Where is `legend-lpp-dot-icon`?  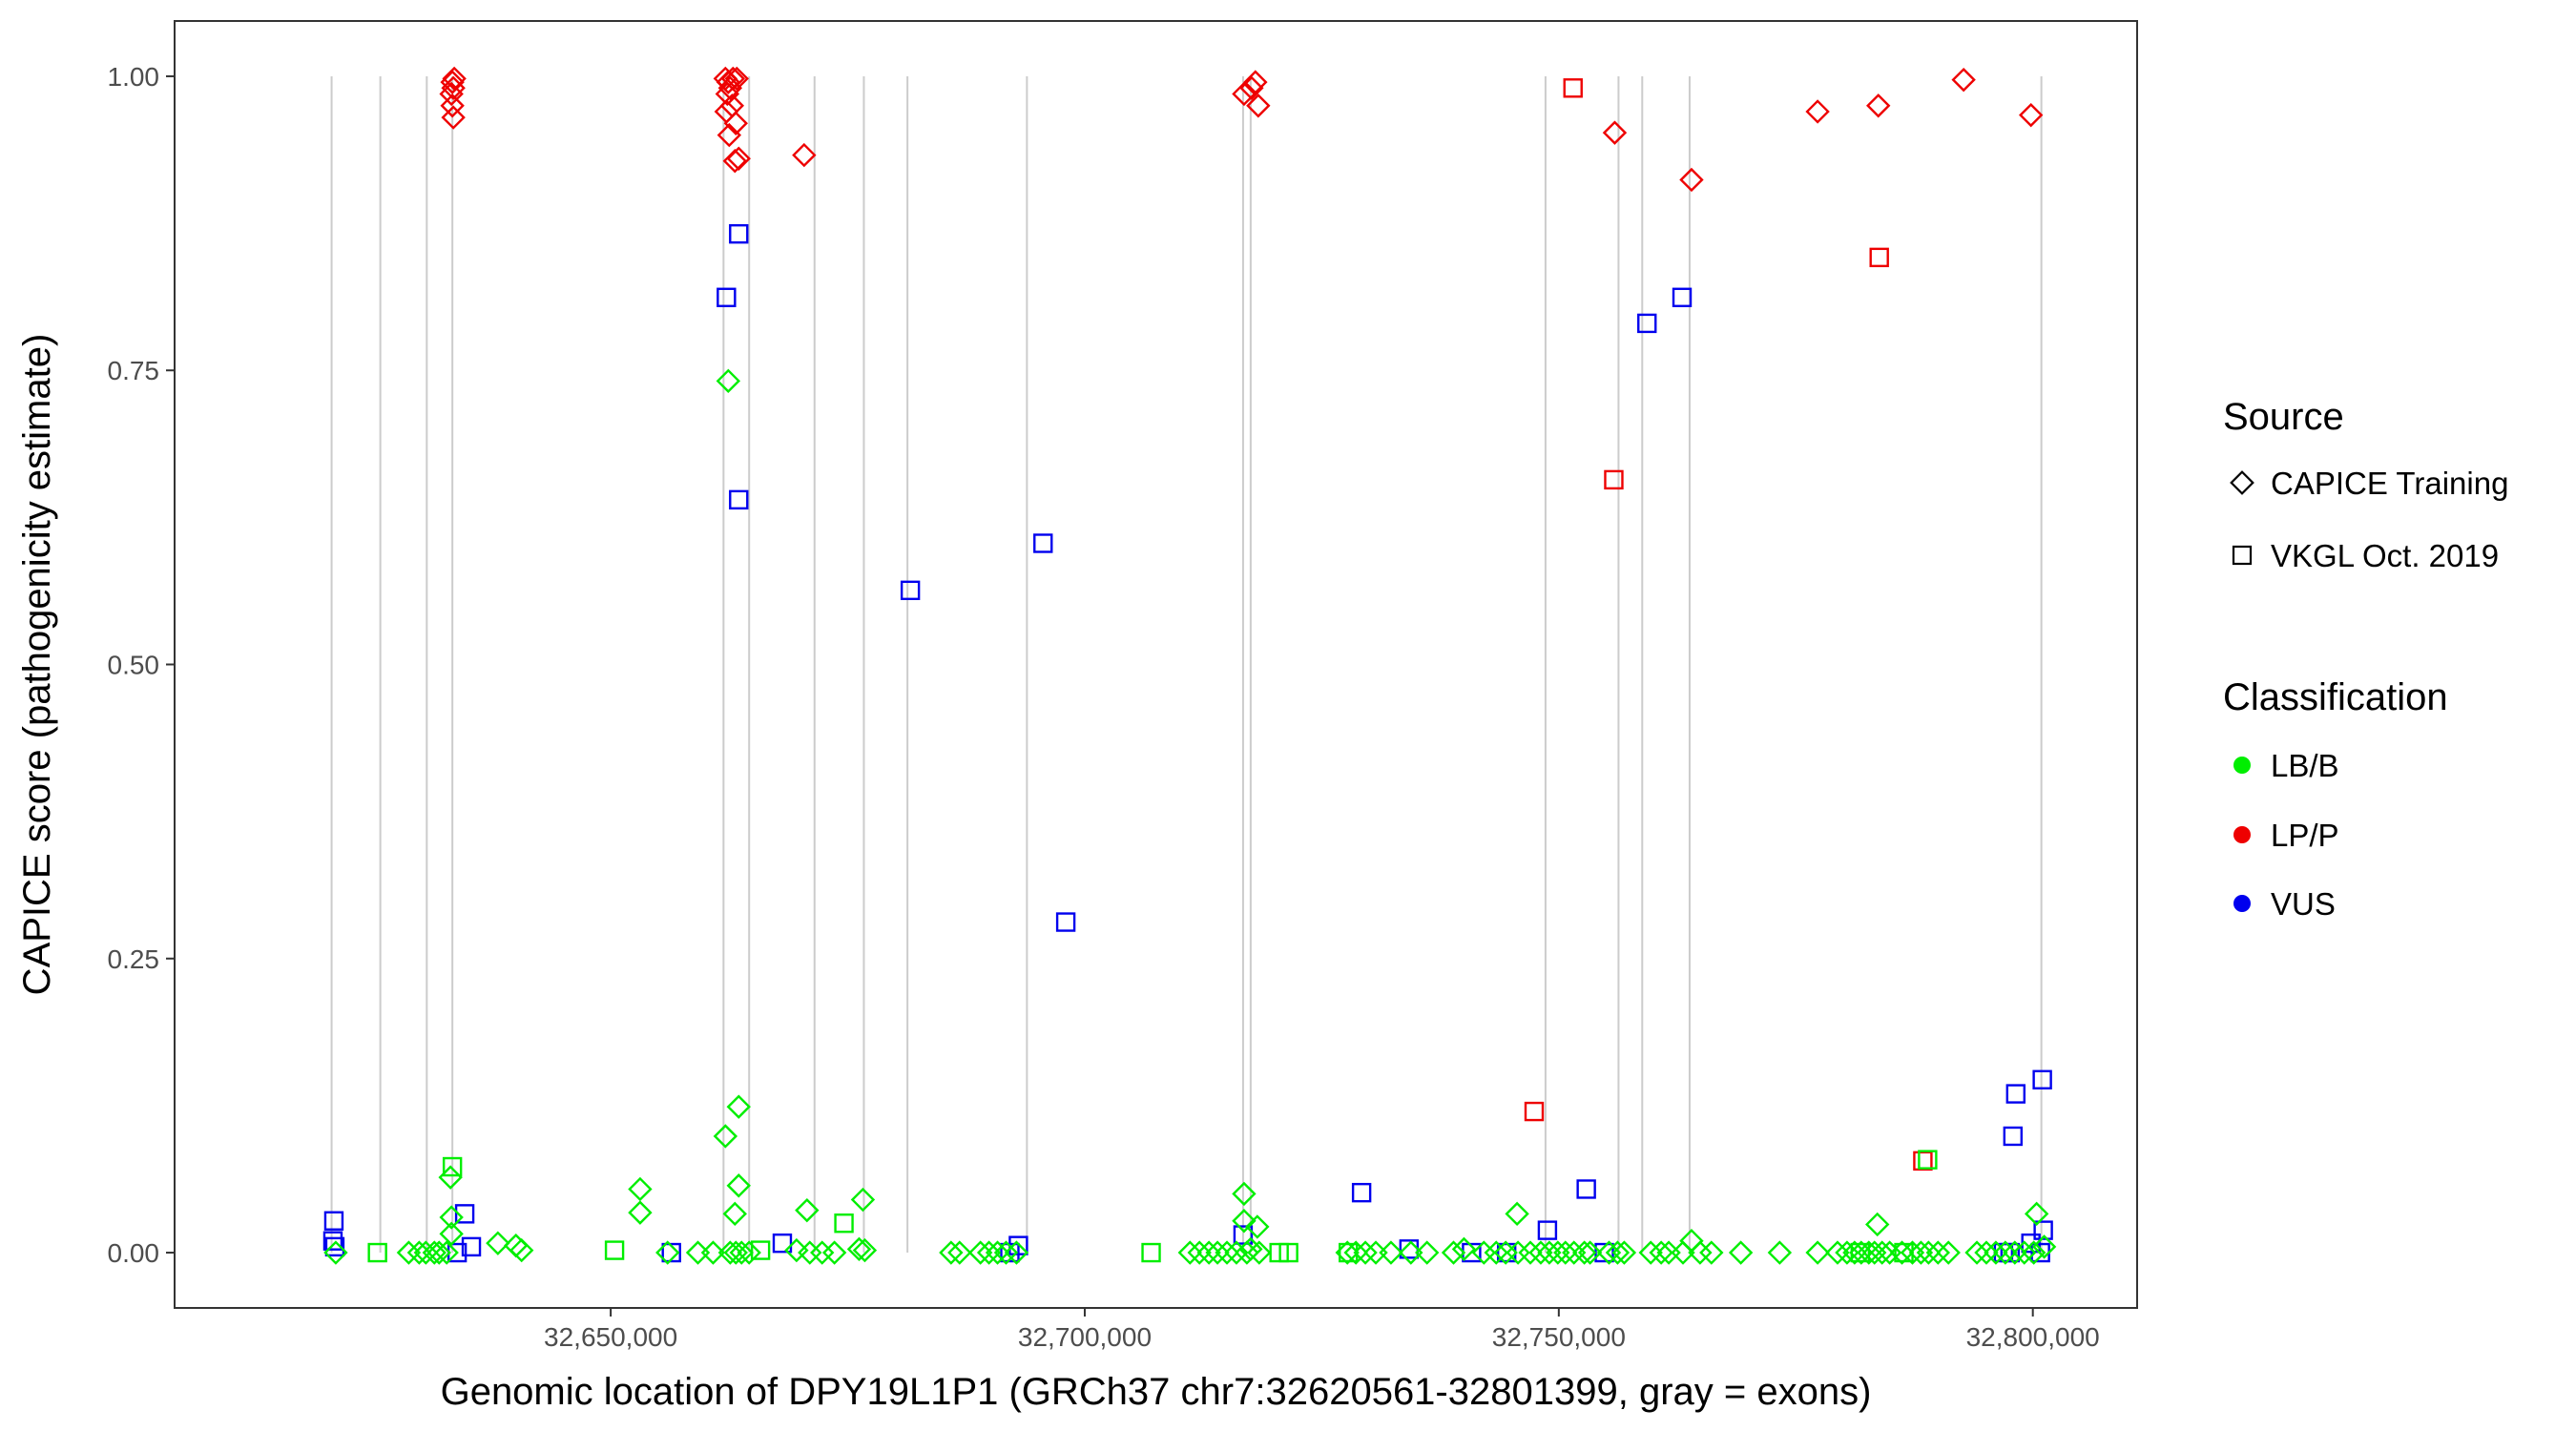 legend-lpp-dot-icon is located at coordinates (2242, 834).